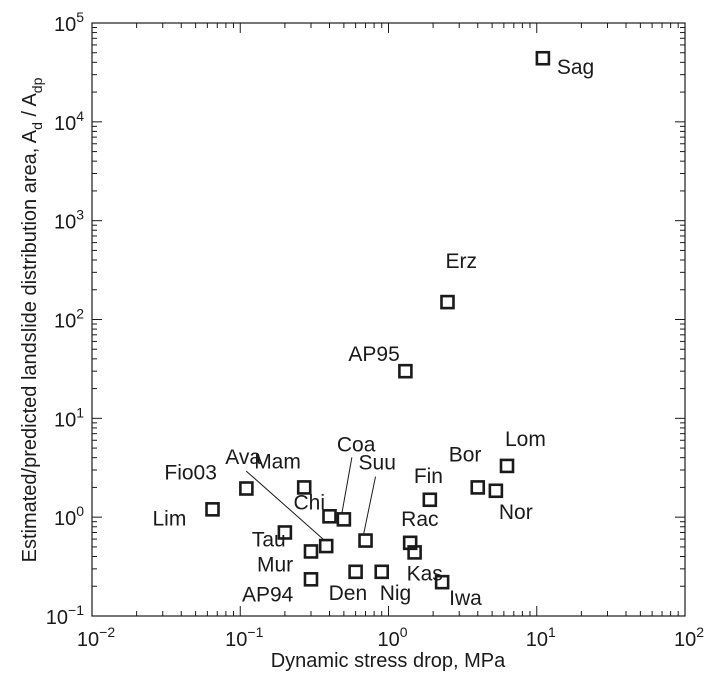 Image resolution: width=713 pixels, height=685 pixels. What do you see at coordinates (69, 220) in the screenshot?
I see `y-tick-label: 10³` at bounding box center [69, 220].